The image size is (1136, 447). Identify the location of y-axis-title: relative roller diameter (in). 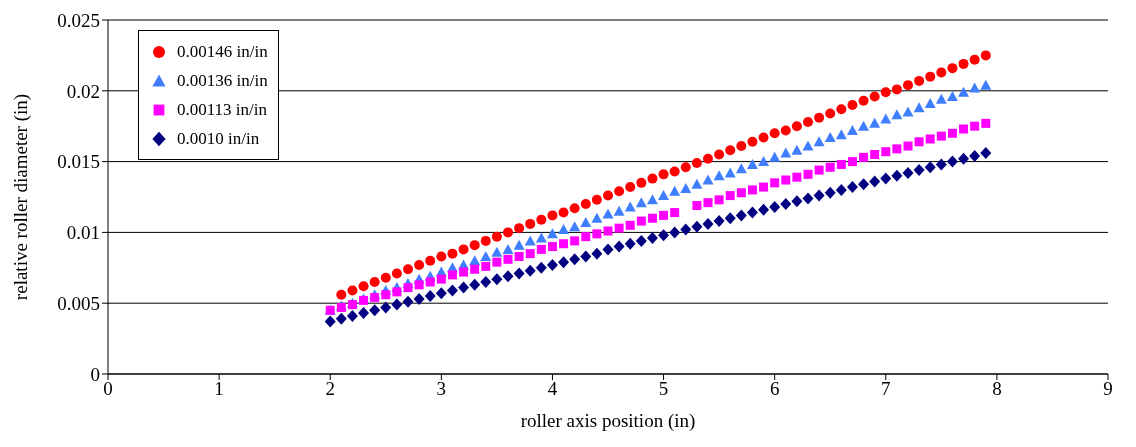
(20, 197).